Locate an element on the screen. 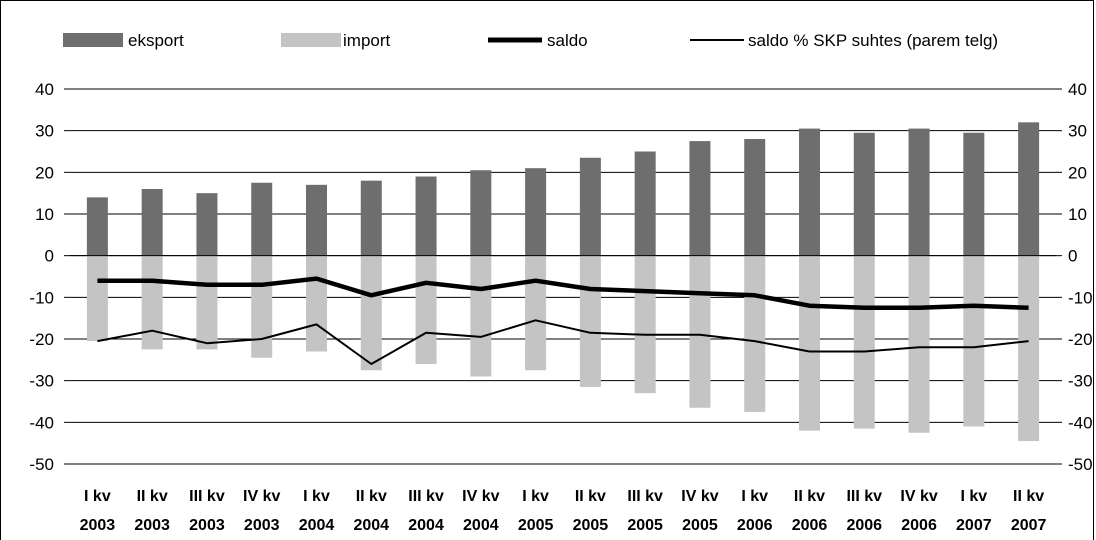 The height and width of the screenshot is (540, 1096). legend-label-saldo: saldo is located at coordinates (567, 40).